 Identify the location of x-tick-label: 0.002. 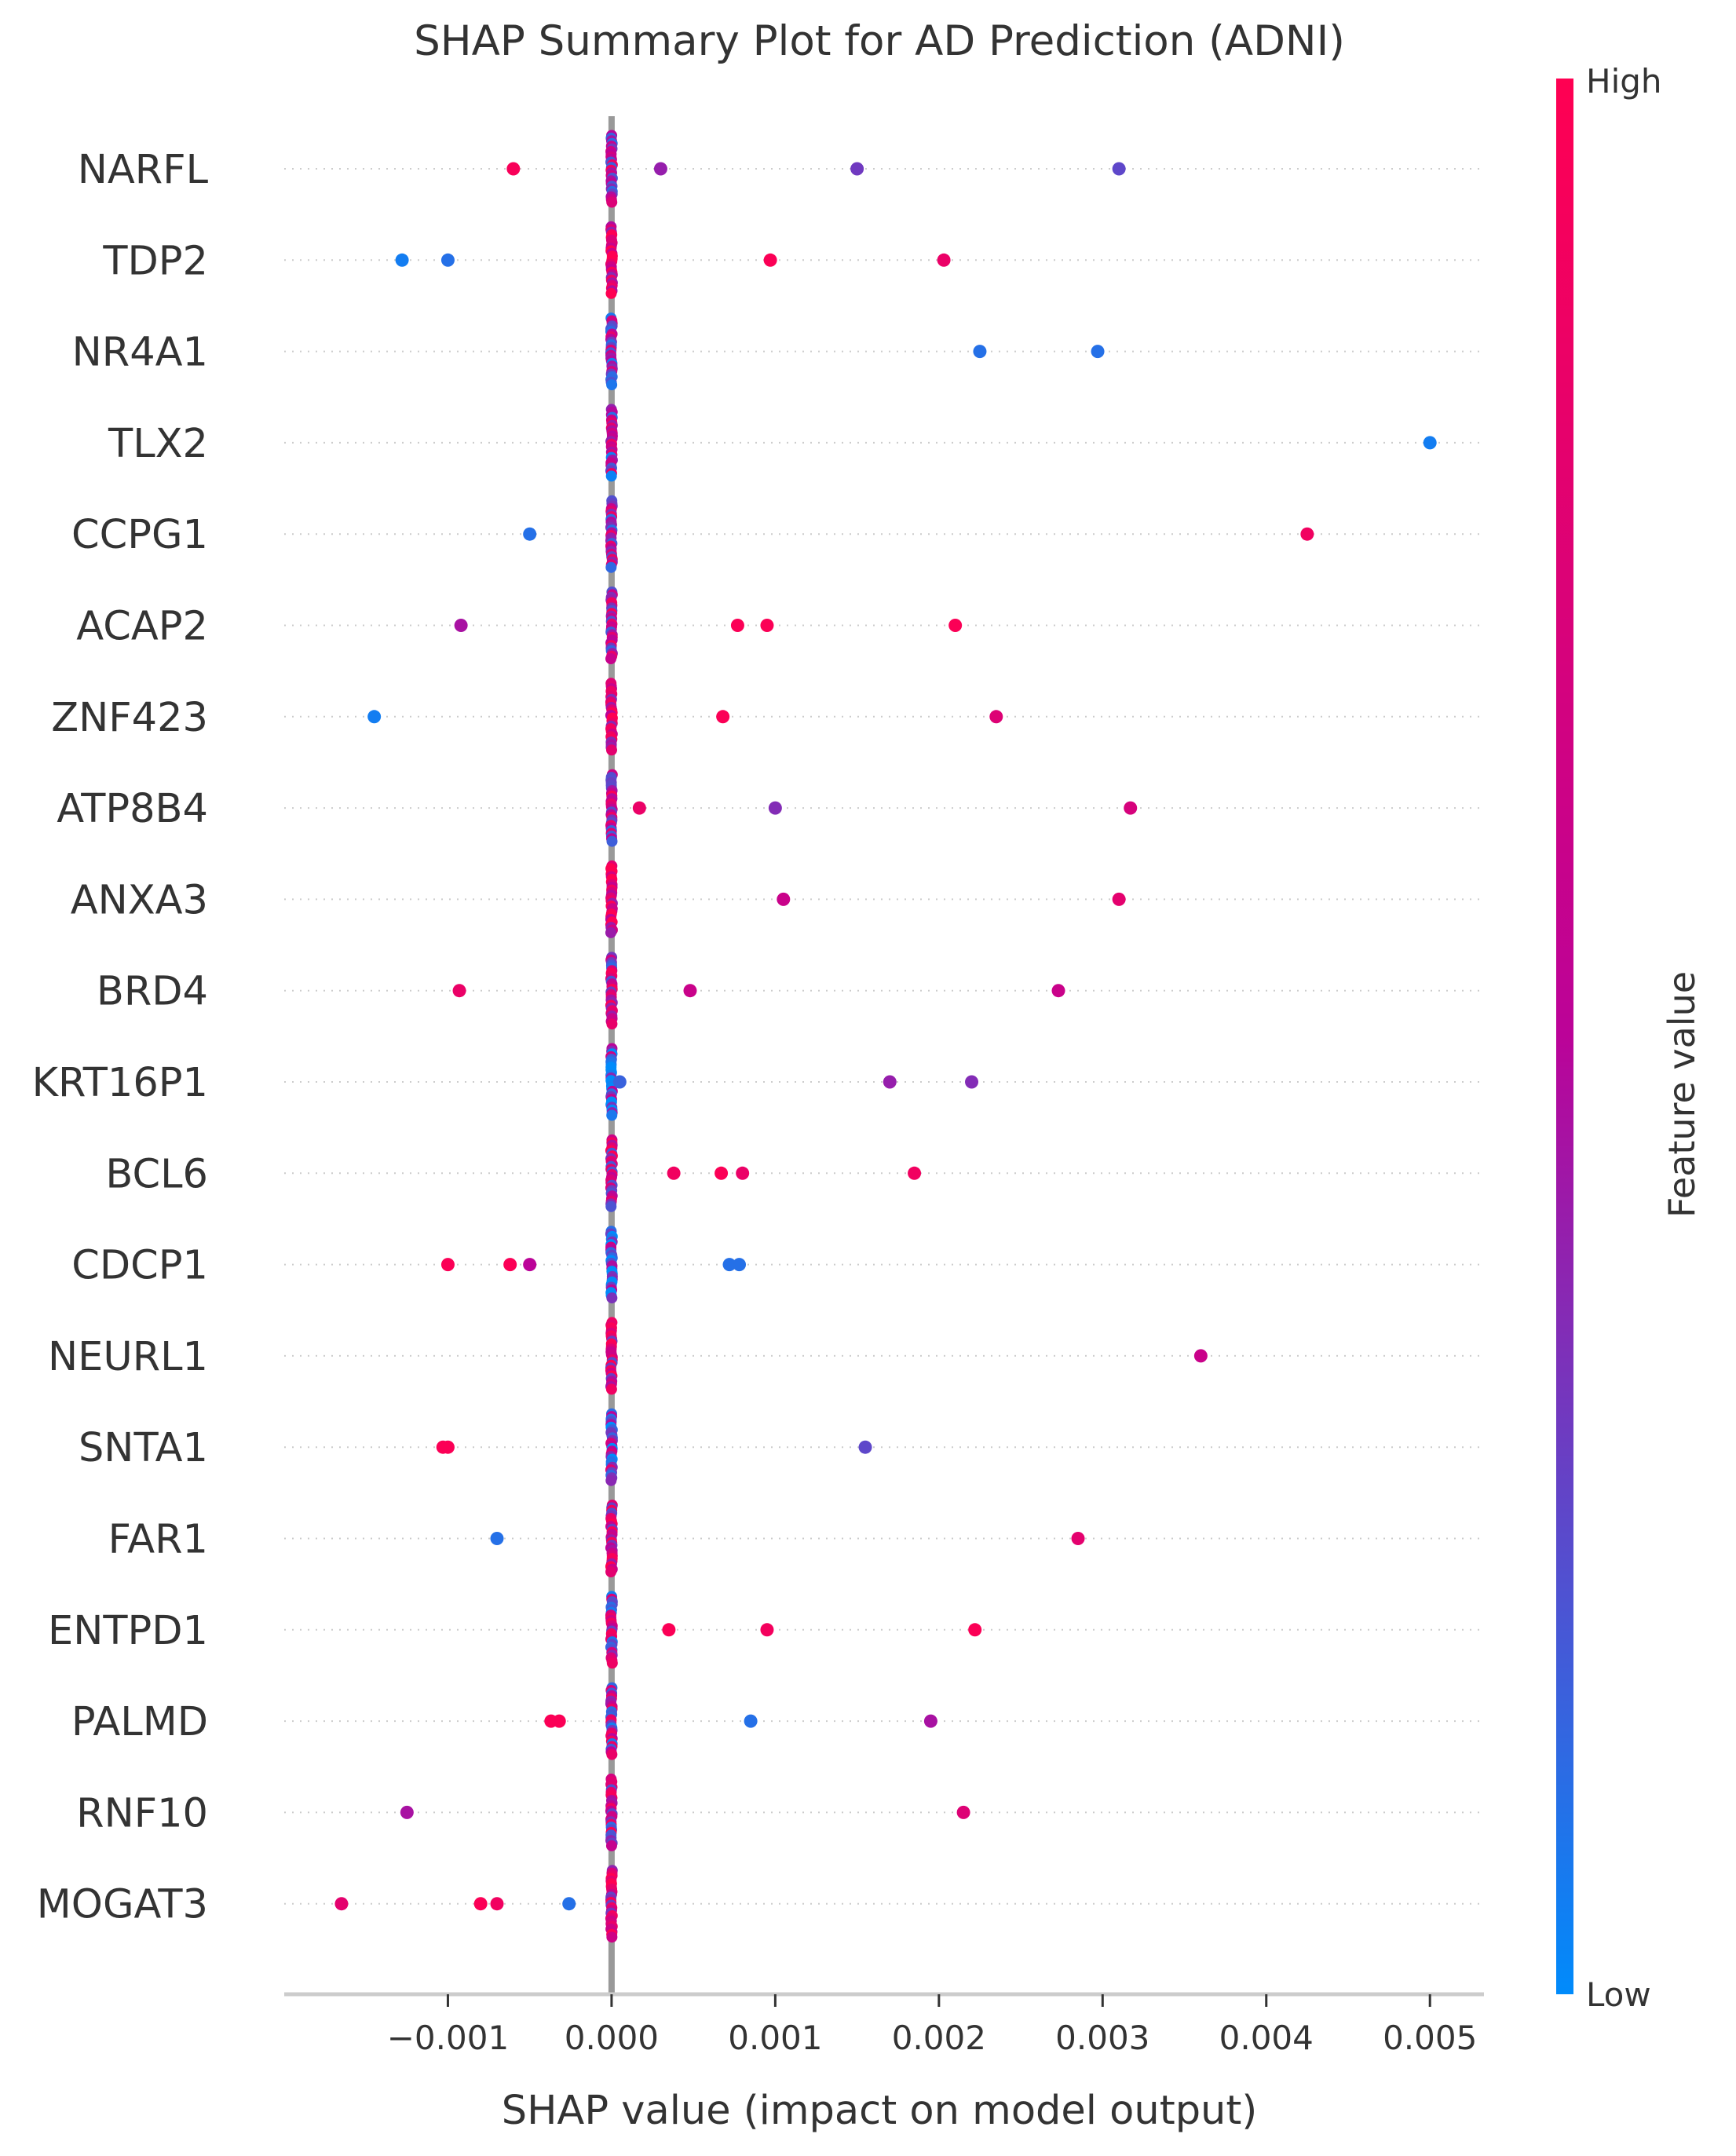
(939, 2038).